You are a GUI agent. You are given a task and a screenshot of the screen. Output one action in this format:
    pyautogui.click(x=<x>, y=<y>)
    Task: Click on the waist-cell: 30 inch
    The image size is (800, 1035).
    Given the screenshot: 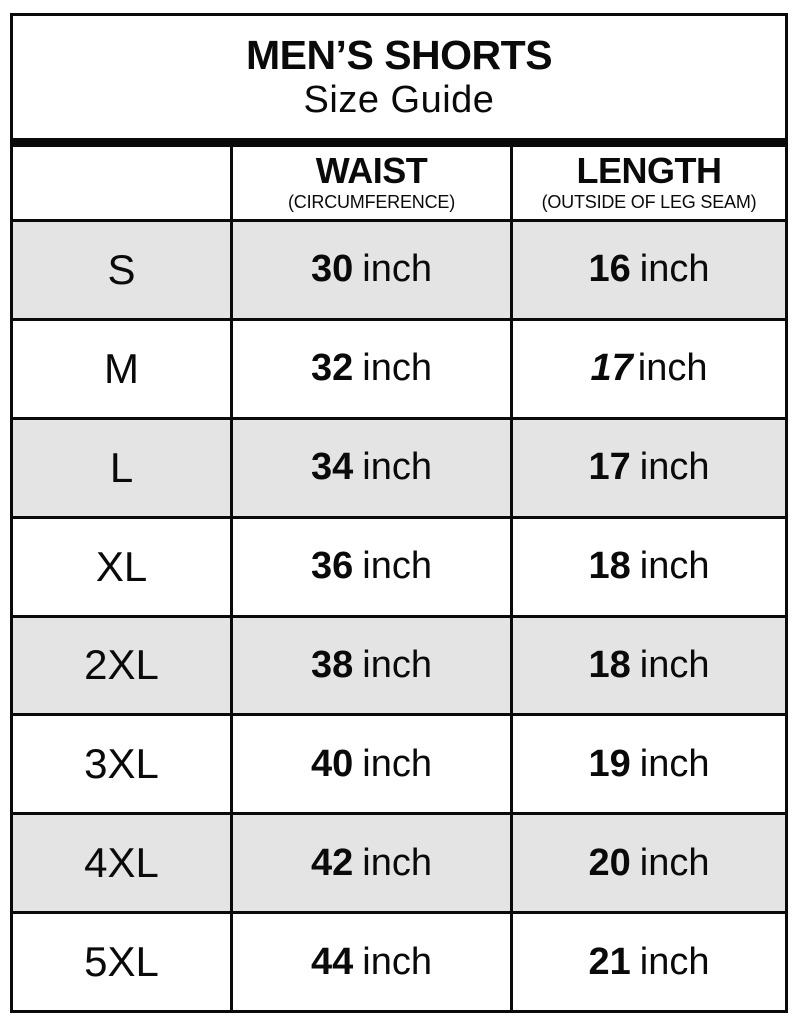 What is the action you would take?
    pyautogui.click(x=373, y=270)
    